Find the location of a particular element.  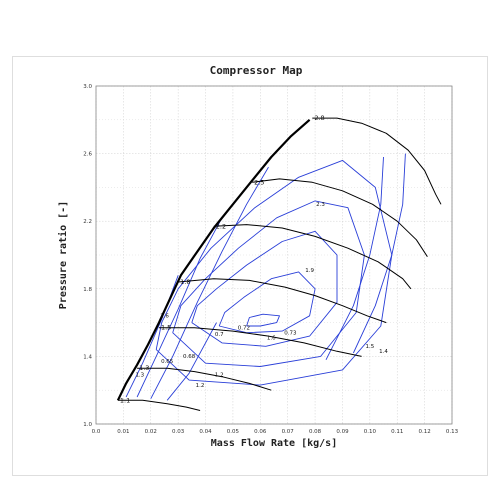

x-tick-label: 0.06 is located at coordinates (260, 432).